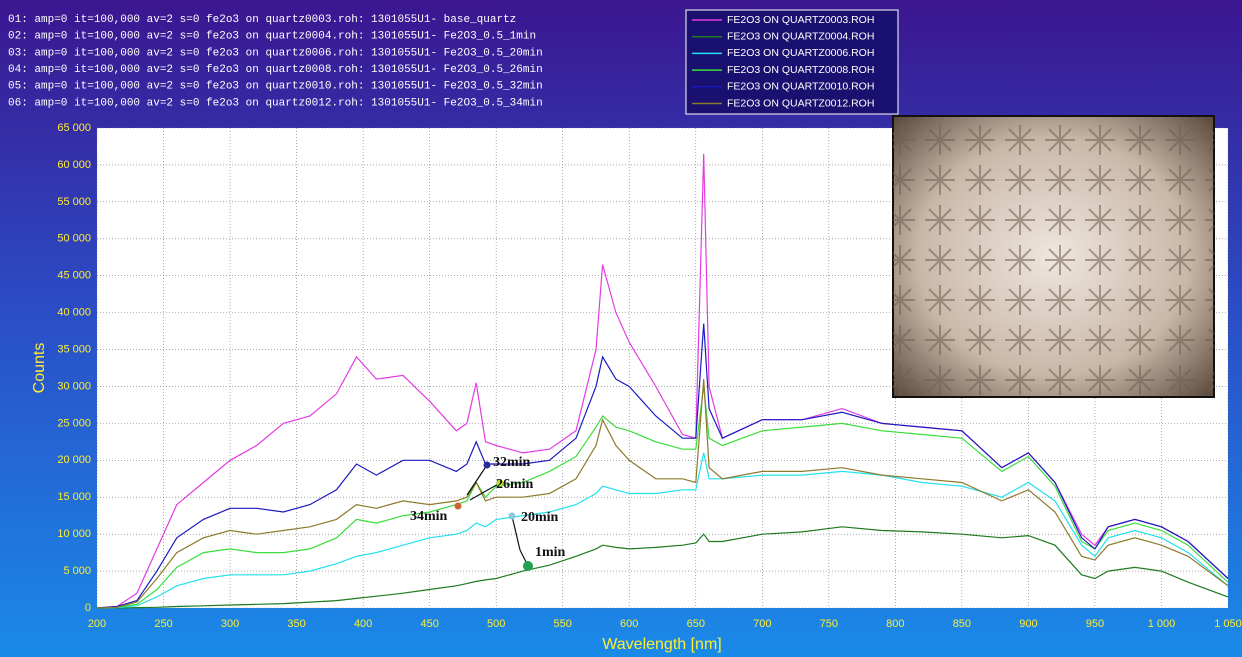  I want to click on x-tick-label: 350, so click(296, 624).